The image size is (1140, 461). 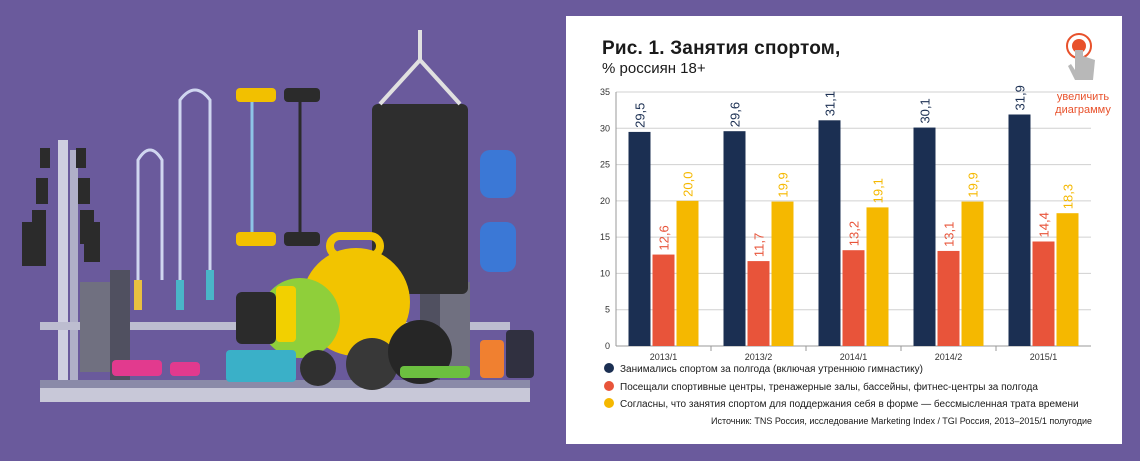 I want to click on x-tick-label: 2015/1, so click(x=1044, y=356).